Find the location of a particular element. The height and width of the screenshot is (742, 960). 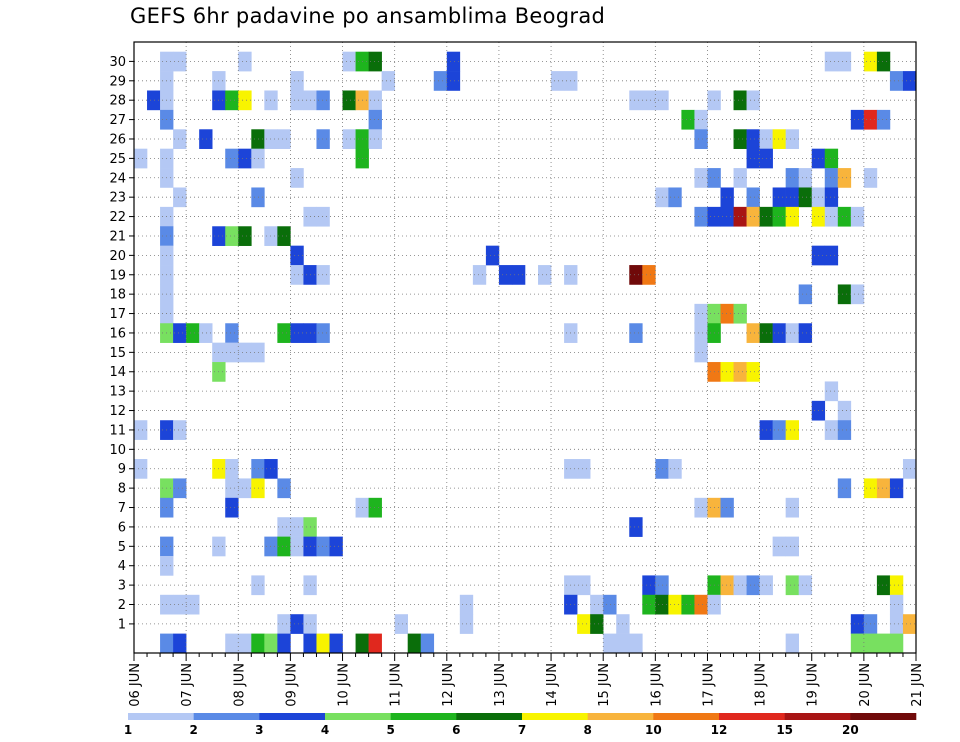

y-tick-label: 22 is located at coordinates (117, 217).